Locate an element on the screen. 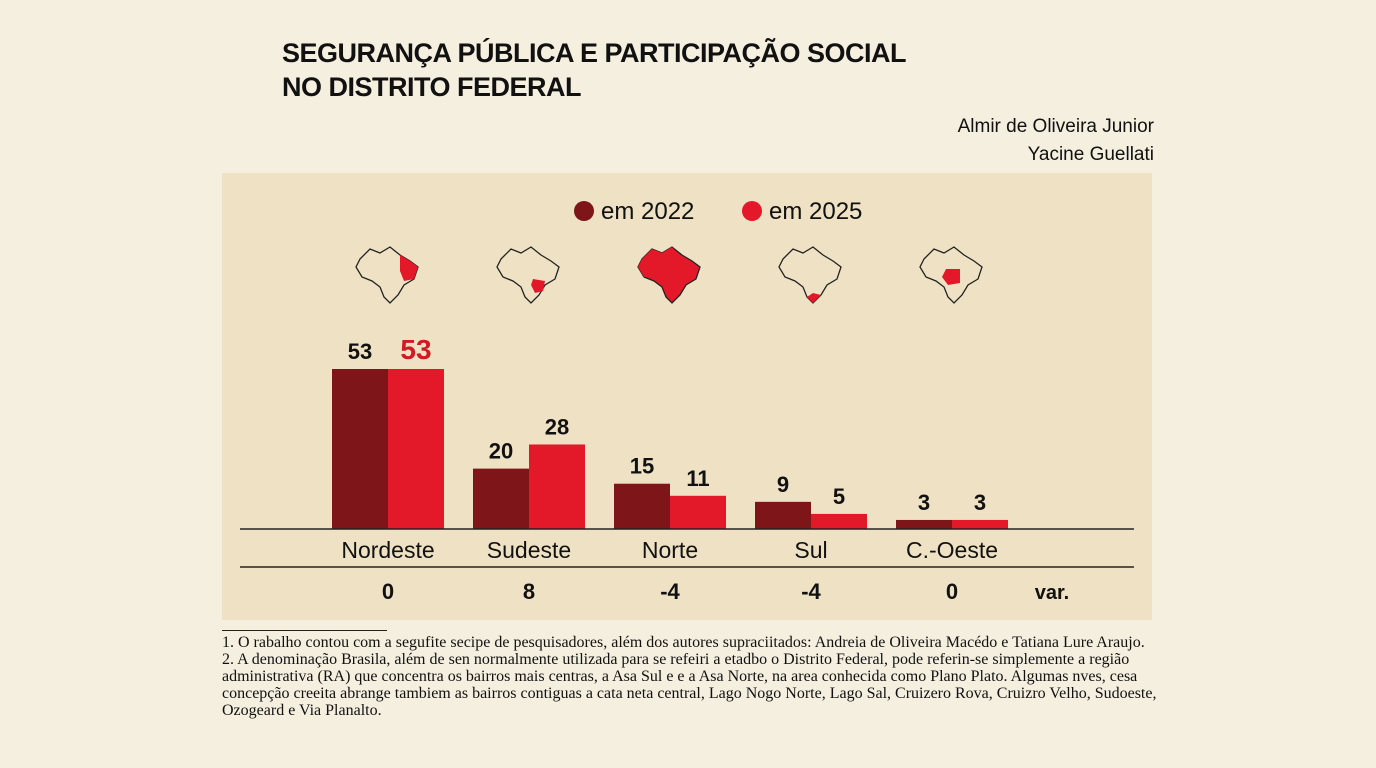 This screenshot has width=1376, height=768. data-label-Nordeste-1: 53 is located at coordinates (415, 349).